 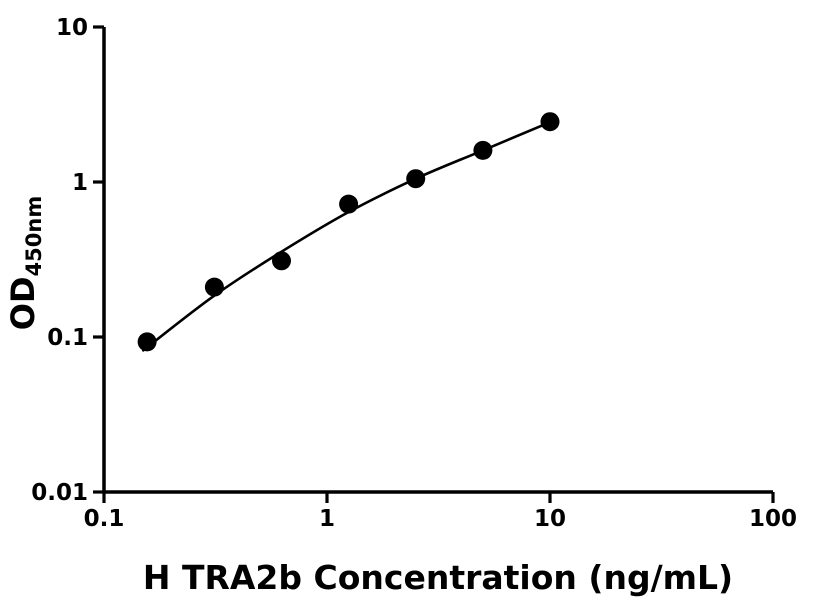 What do you see at coordinates (72, 28) in the screenshot?
I see `y-tick-label: 10` at bounding box center [72, 28].